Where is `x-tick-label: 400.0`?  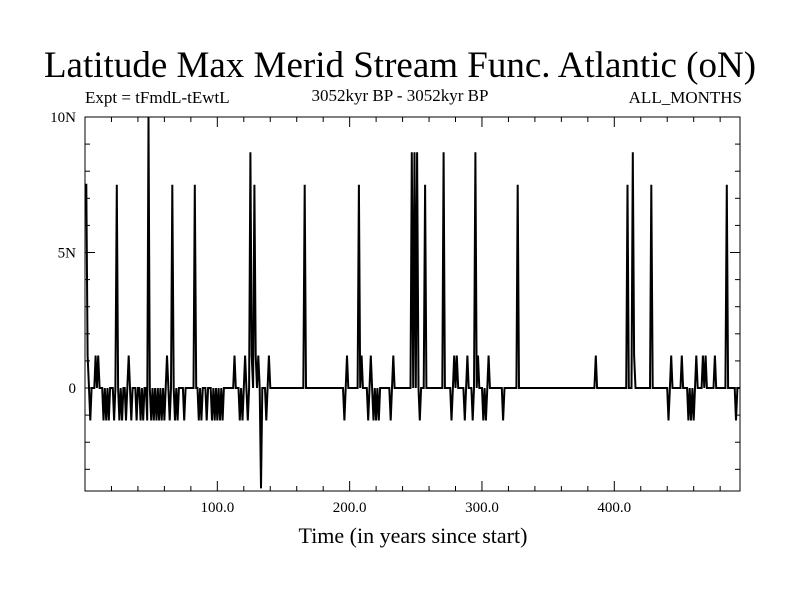
x-tick-label: 400.0 is located at coordinates (614, 508).